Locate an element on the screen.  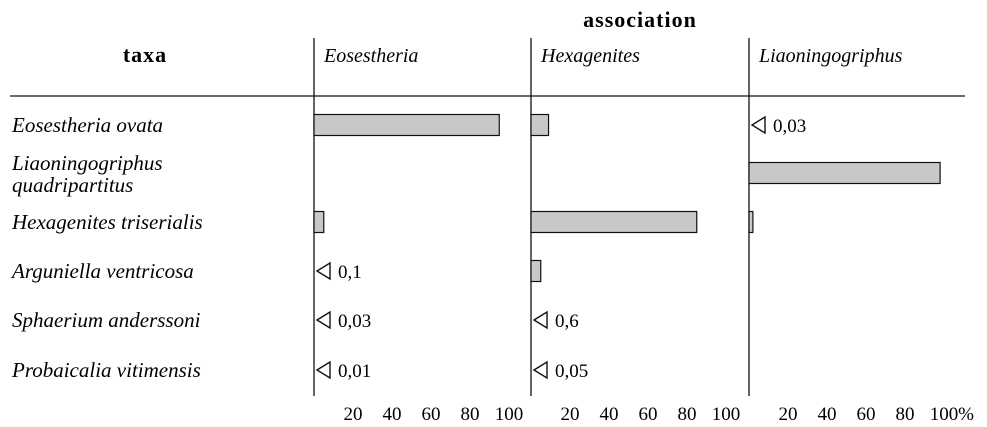
taxon-label-liaoningogriphus-quadripartitus: Liaoningogriphus quadripartitus is located at coordinates (87, 174).